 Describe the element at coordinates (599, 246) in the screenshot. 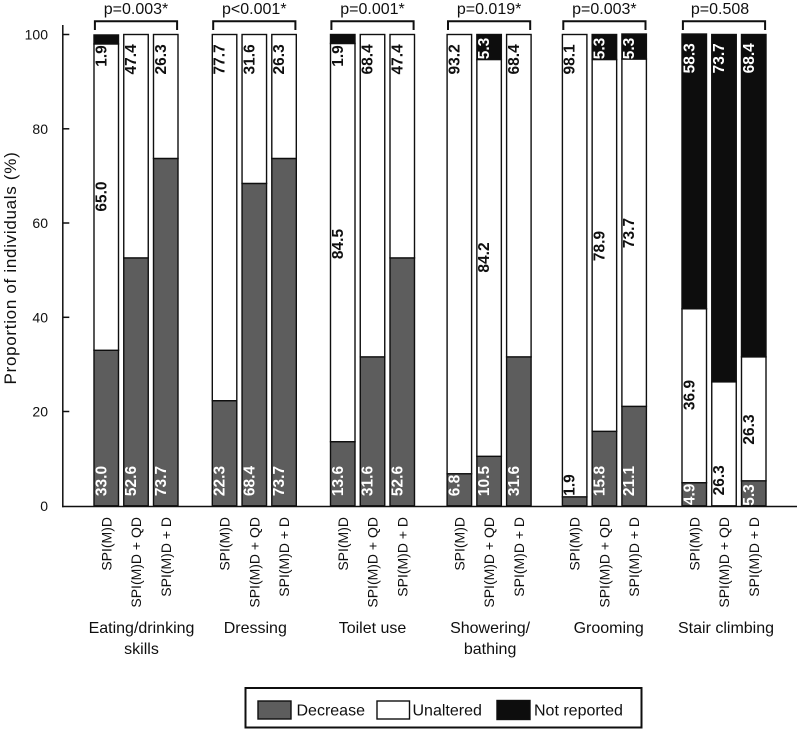

I see `svg-text: 78.9` at that location.